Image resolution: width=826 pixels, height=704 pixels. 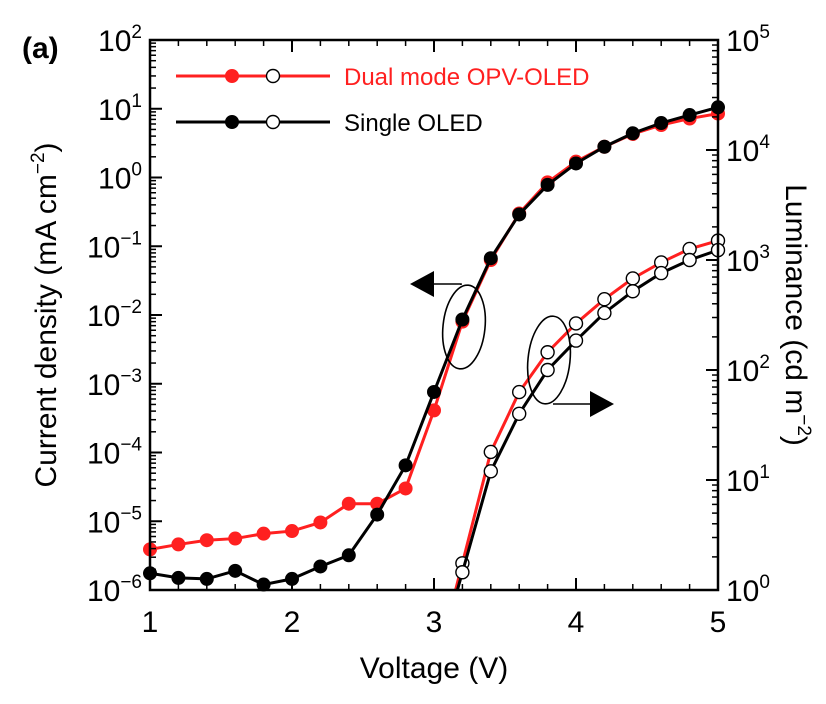 What do you see at coordinates (748, 590) in the screenshot?
I see `y-right-tick-label: 10⁰` at bounding box center [748, 590].